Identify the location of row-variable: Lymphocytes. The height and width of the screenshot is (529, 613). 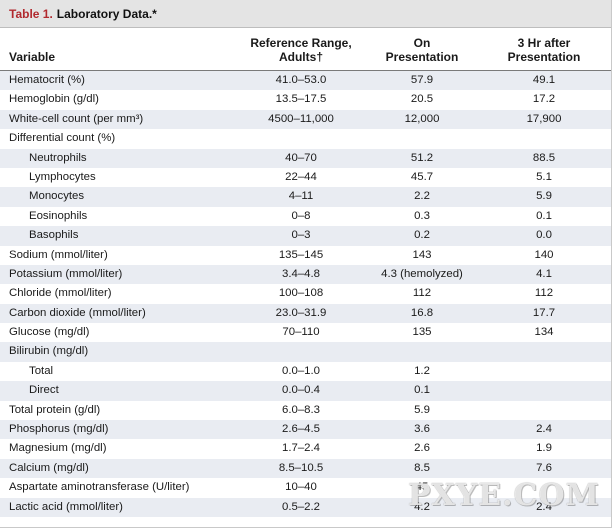
(62, 176).